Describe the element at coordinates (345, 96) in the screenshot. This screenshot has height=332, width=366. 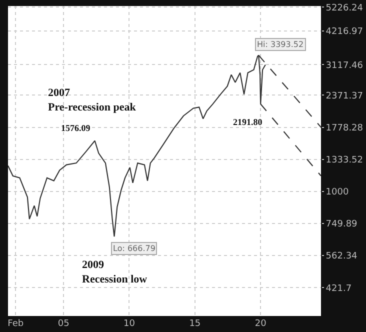
I see `y-tick-label: 2371.37` at that location.